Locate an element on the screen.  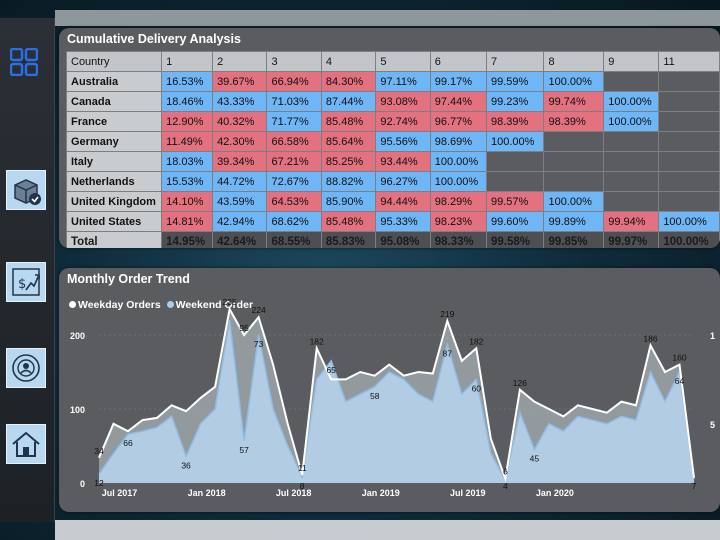
data-label: 219 is located at coordinates (447, 314).